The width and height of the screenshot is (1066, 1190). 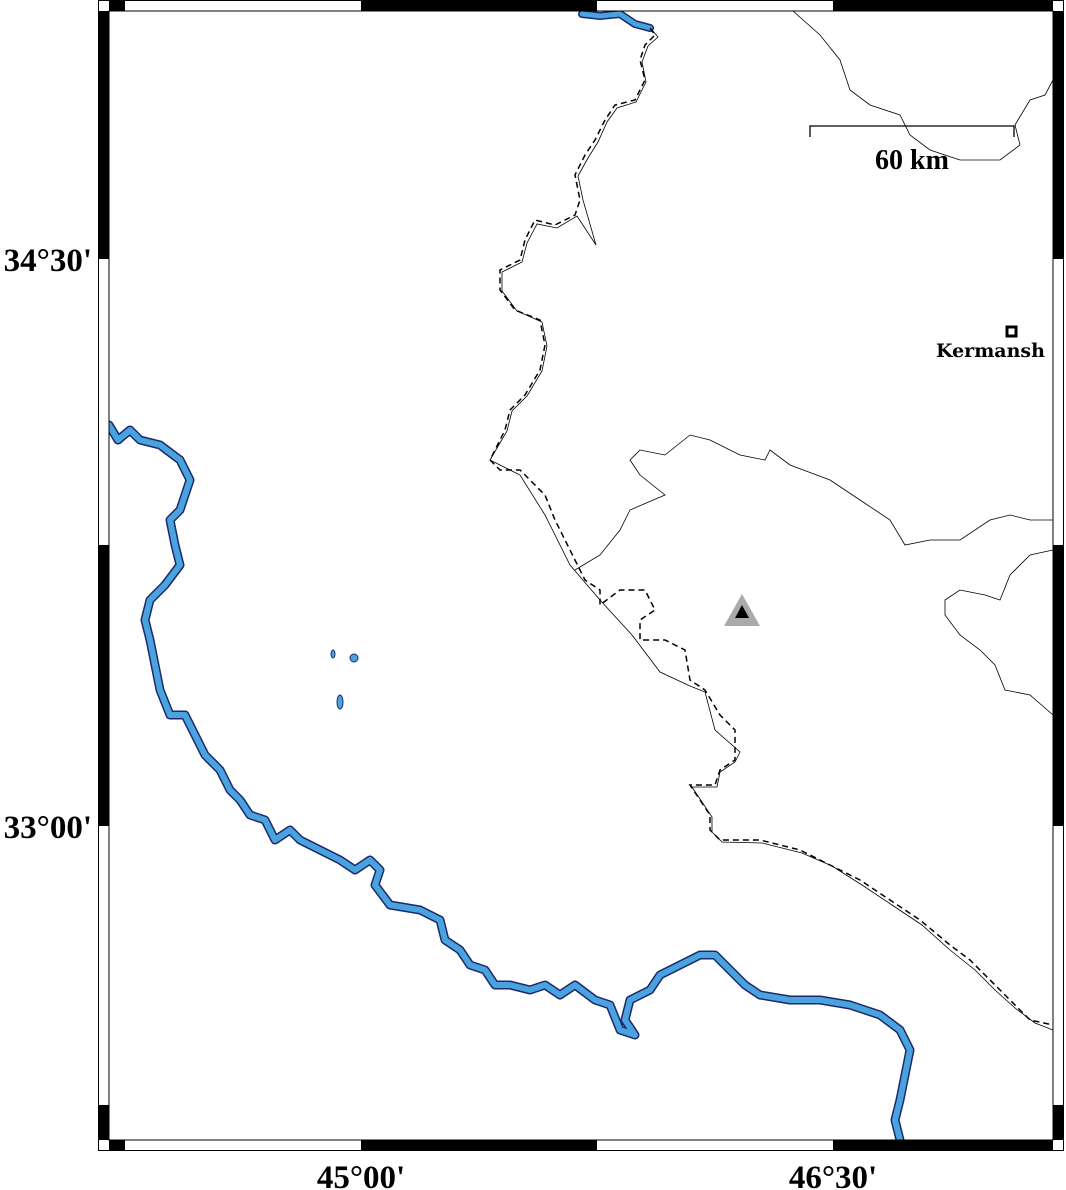 I want to click on river-north-fill, so click(x=616, y=21).